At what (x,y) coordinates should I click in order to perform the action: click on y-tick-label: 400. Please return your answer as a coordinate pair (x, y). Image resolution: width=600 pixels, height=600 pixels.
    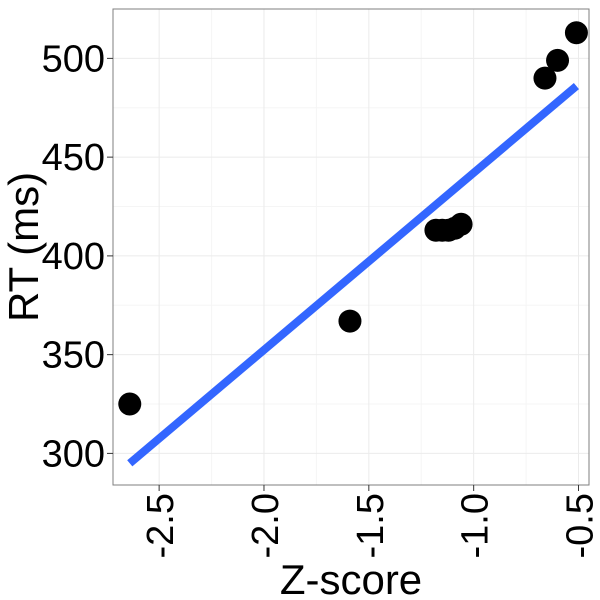
    Looking at the image, I should click on (73, 257).